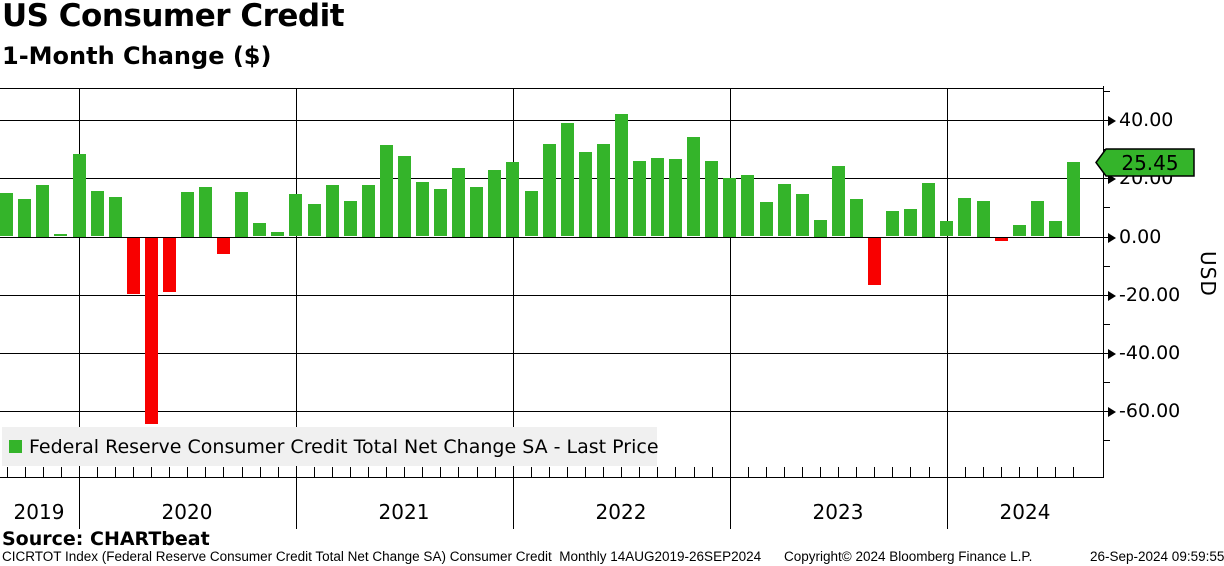  I want to click on x-axis-year-label: 2022, so click(621, 512).